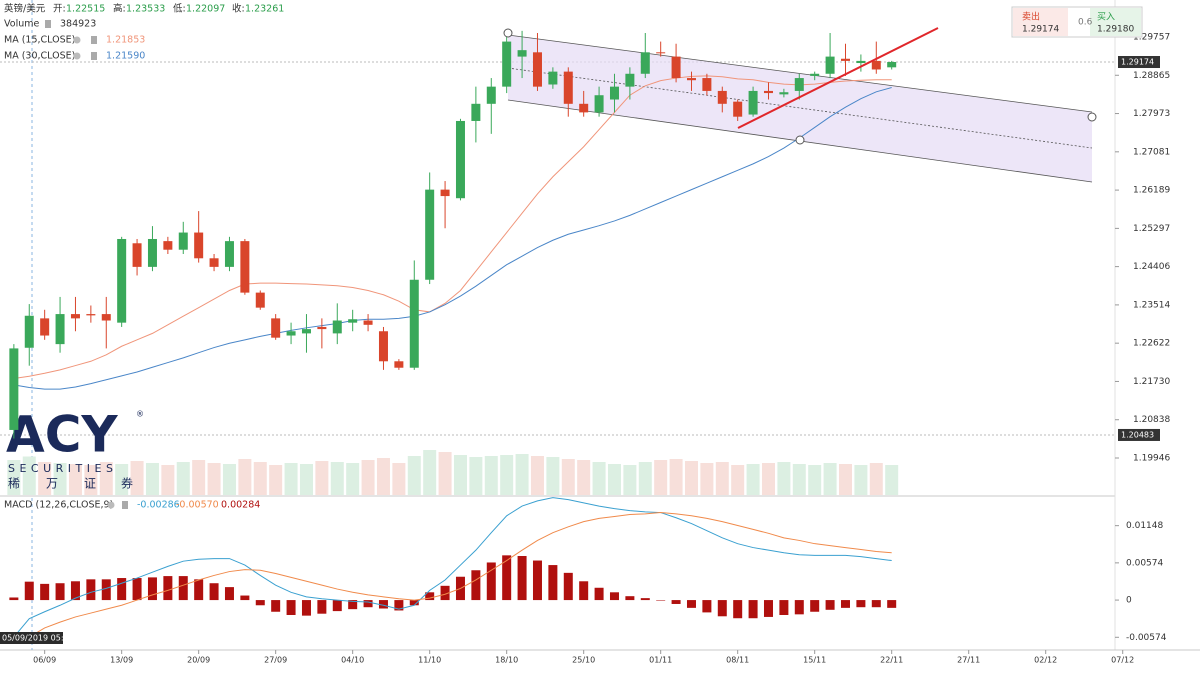 The image size is (1200, 675). I want to click on y-tick-label: 1.27973, so click(1151, 114).